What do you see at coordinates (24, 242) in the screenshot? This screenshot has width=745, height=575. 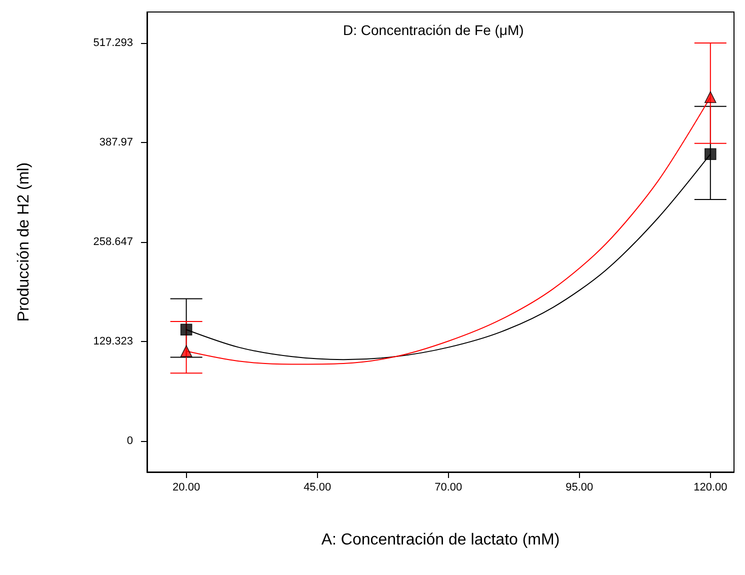 I see `y-axis-title: Producción de H2 (ml)` at bounding box center [24, 242].